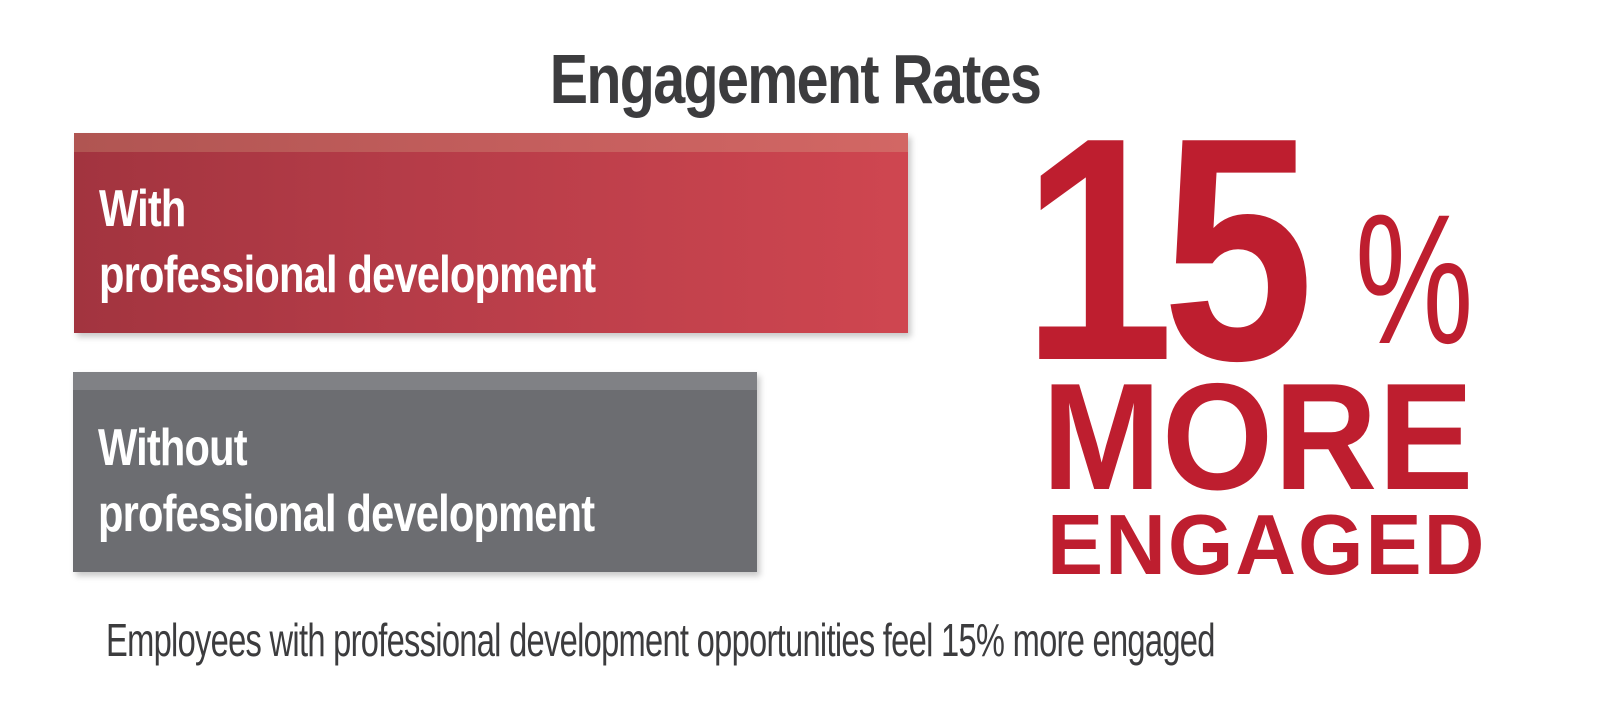 The height and width of the screenshot is (723, 1603). I want to click on callout-more: MORE, so click(1258, 437).